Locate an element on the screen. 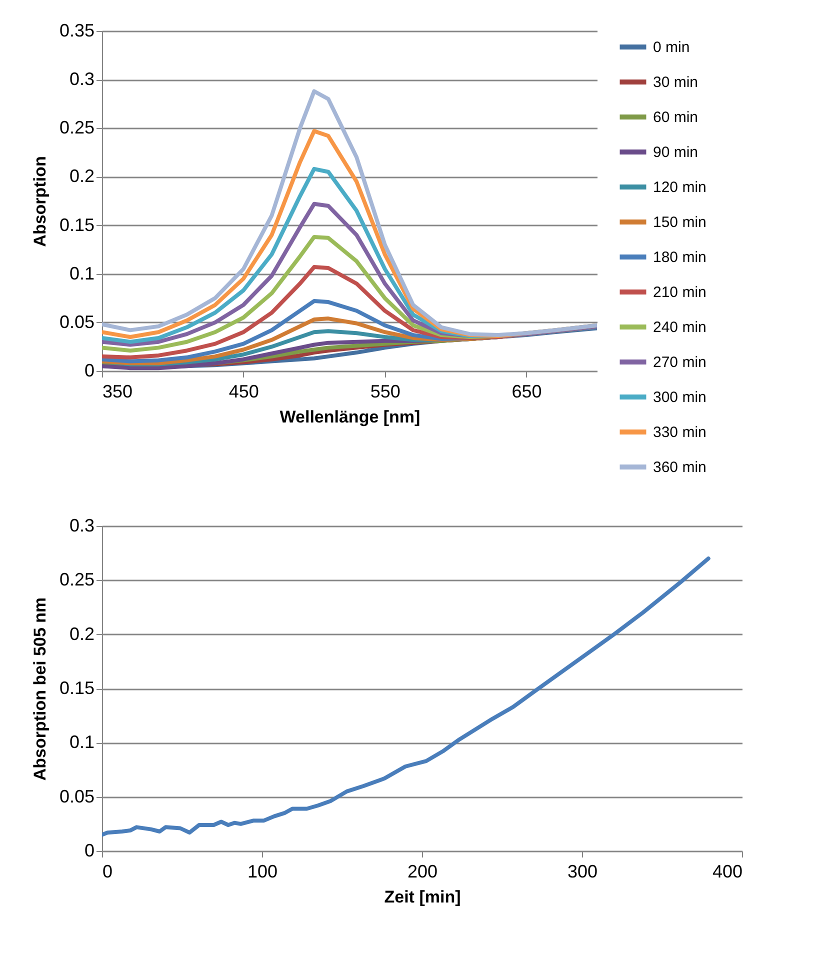 The image size is (831, 972). x-axis-title: Zeit [min] is located at coordinates (422, 897).